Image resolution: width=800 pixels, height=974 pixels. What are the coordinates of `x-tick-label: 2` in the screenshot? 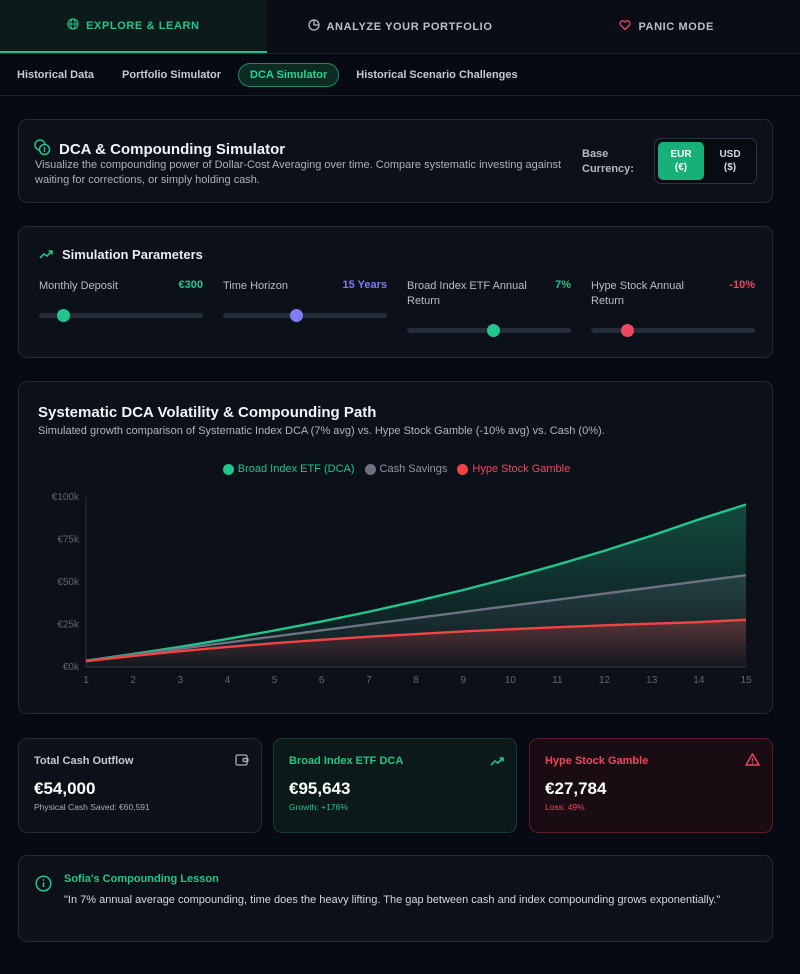 It's located at (133, 680).